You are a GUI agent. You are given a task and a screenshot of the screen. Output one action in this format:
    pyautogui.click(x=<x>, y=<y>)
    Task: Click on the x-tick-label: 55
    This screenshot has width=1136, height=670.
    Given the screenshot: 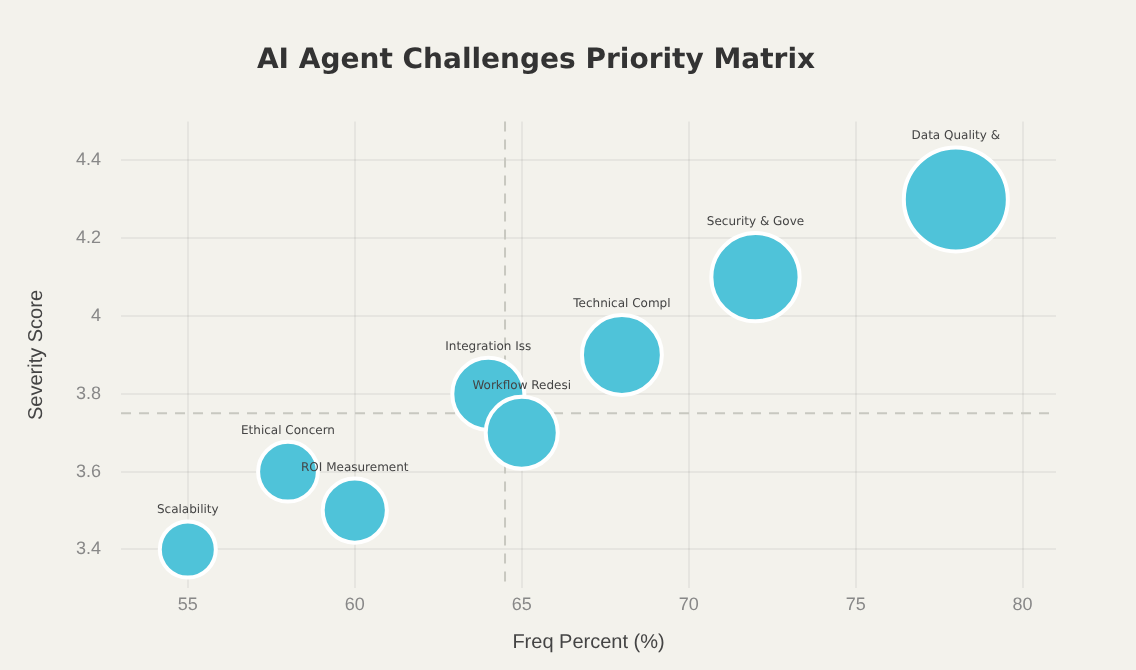 What is the action you would take?
    pyautogui.click(x=187, y=604)
    